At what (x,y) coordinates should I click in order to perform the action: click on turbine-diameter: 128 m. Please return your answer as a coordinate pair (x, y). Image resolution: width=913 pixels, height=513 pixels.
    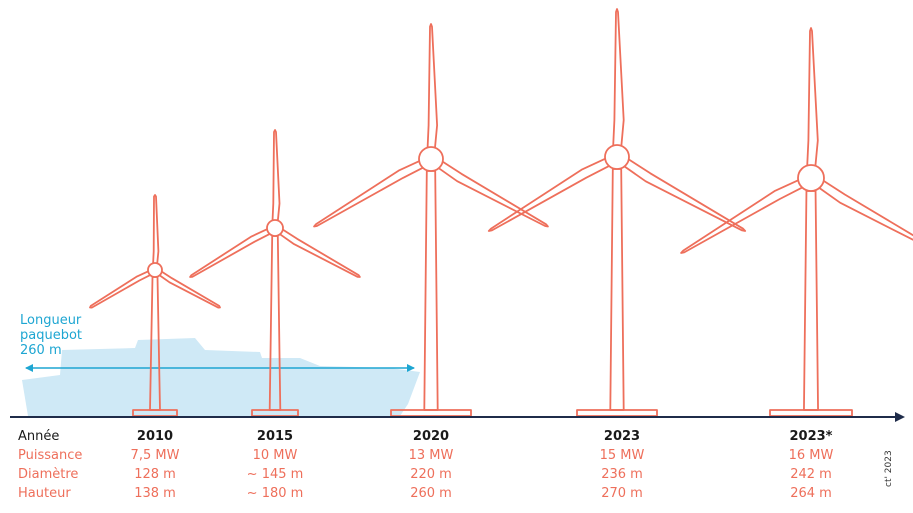
    Looking at the image, I should click on (155, 474).